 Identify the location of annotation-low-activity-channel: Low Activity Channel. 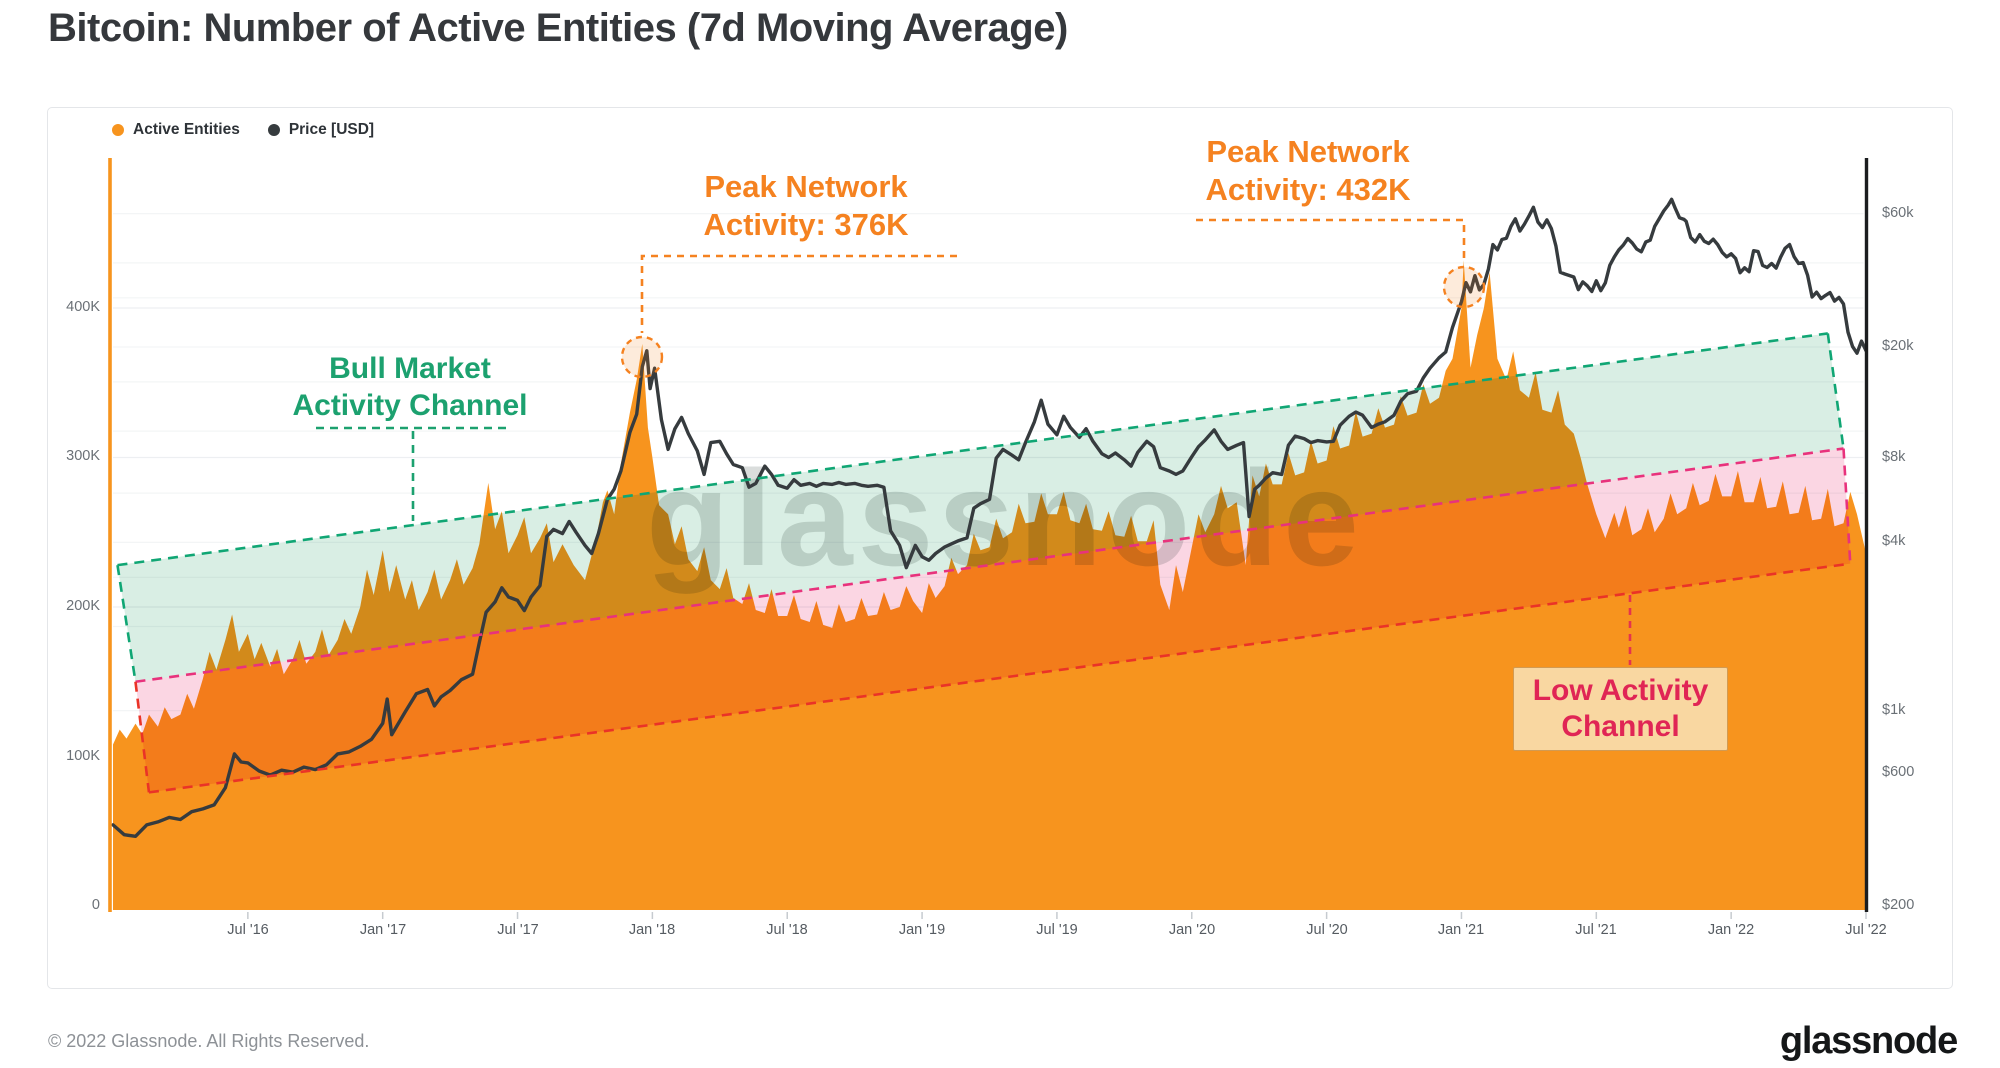
(1620, 709).